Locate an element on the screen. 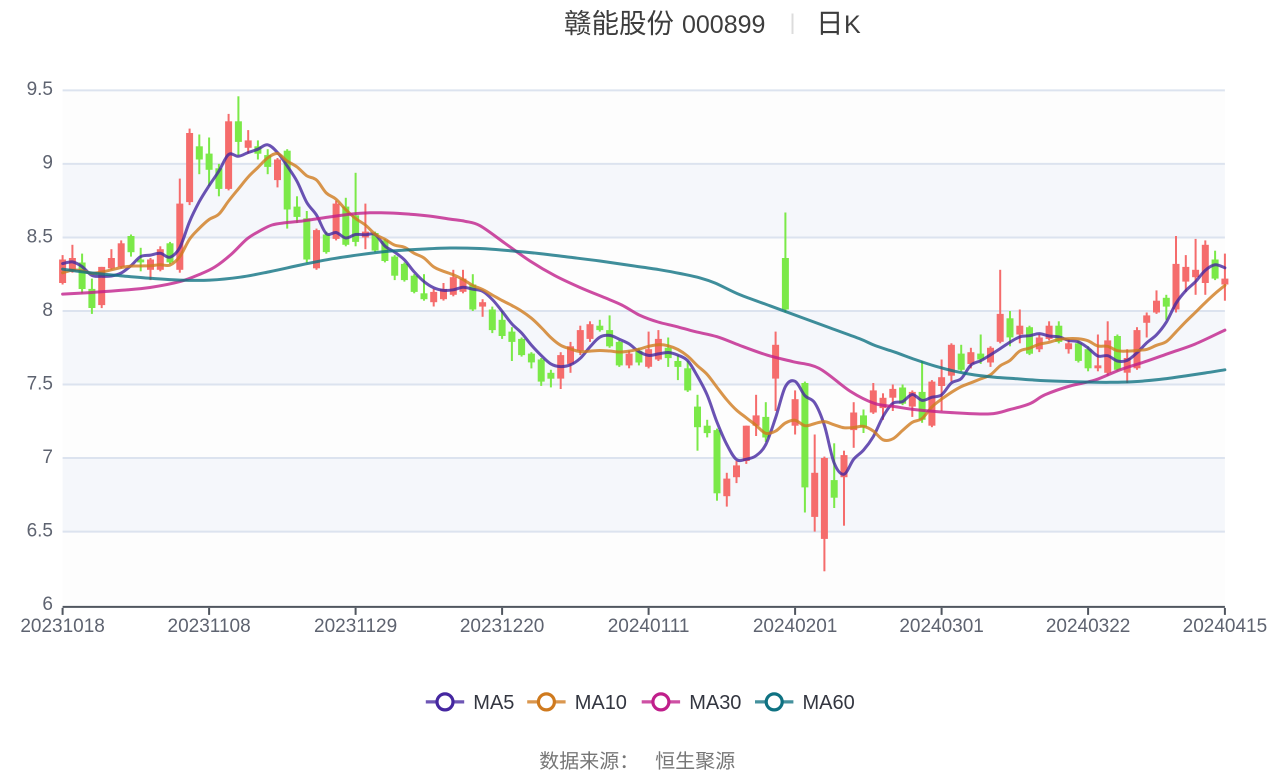 Image resolution: width=1275 pixels, height=775 pixels. svg-text: 20231129 is located at coordinates (355, 626).